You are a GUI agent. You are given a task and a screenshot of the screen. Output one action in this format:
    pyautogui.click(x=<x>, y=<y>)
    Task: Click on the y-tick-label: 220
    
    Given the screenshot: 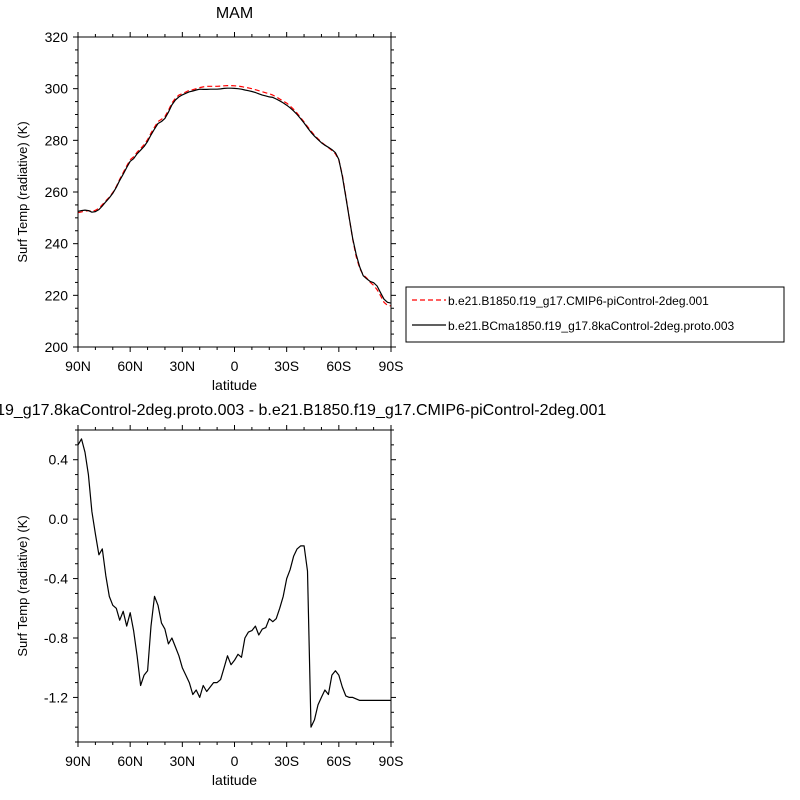 What is the action you would take?
    pyautogui.click(x=57, y=295)
    